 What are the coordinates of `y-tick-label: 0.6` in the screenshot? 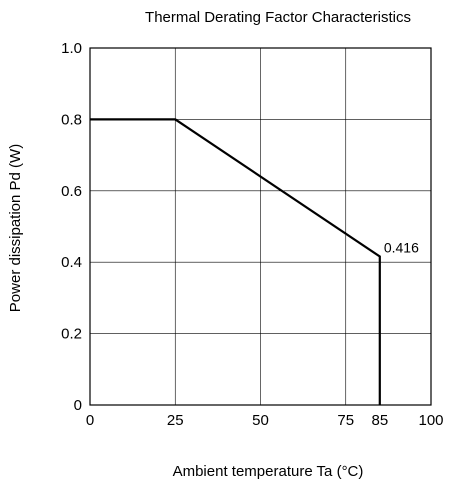 It's located at (71, 191).